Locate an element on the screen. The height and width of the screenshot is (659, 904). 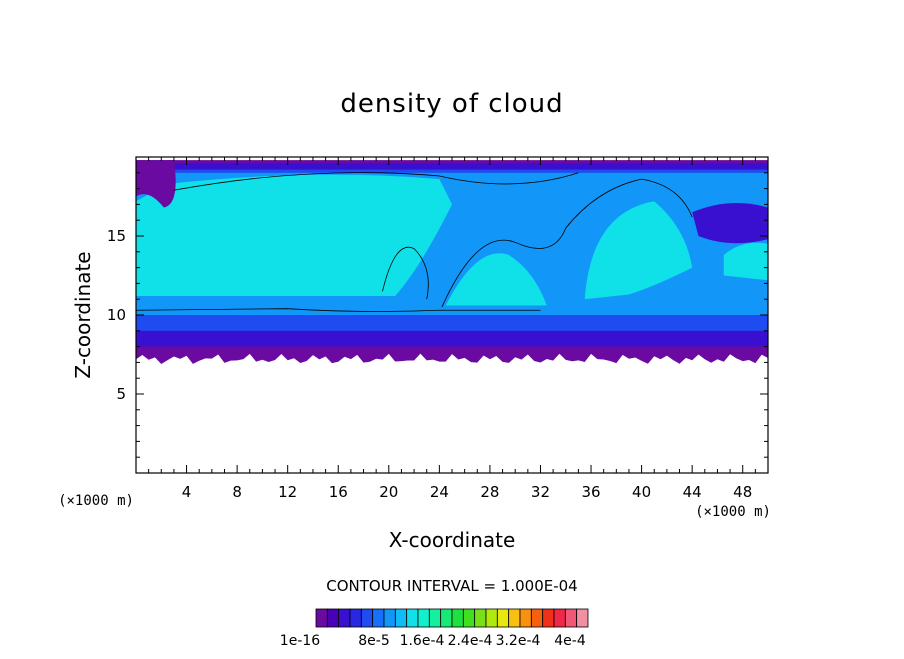
y-axis-unit: (×1000 m) is located at coordinates (96, 501).